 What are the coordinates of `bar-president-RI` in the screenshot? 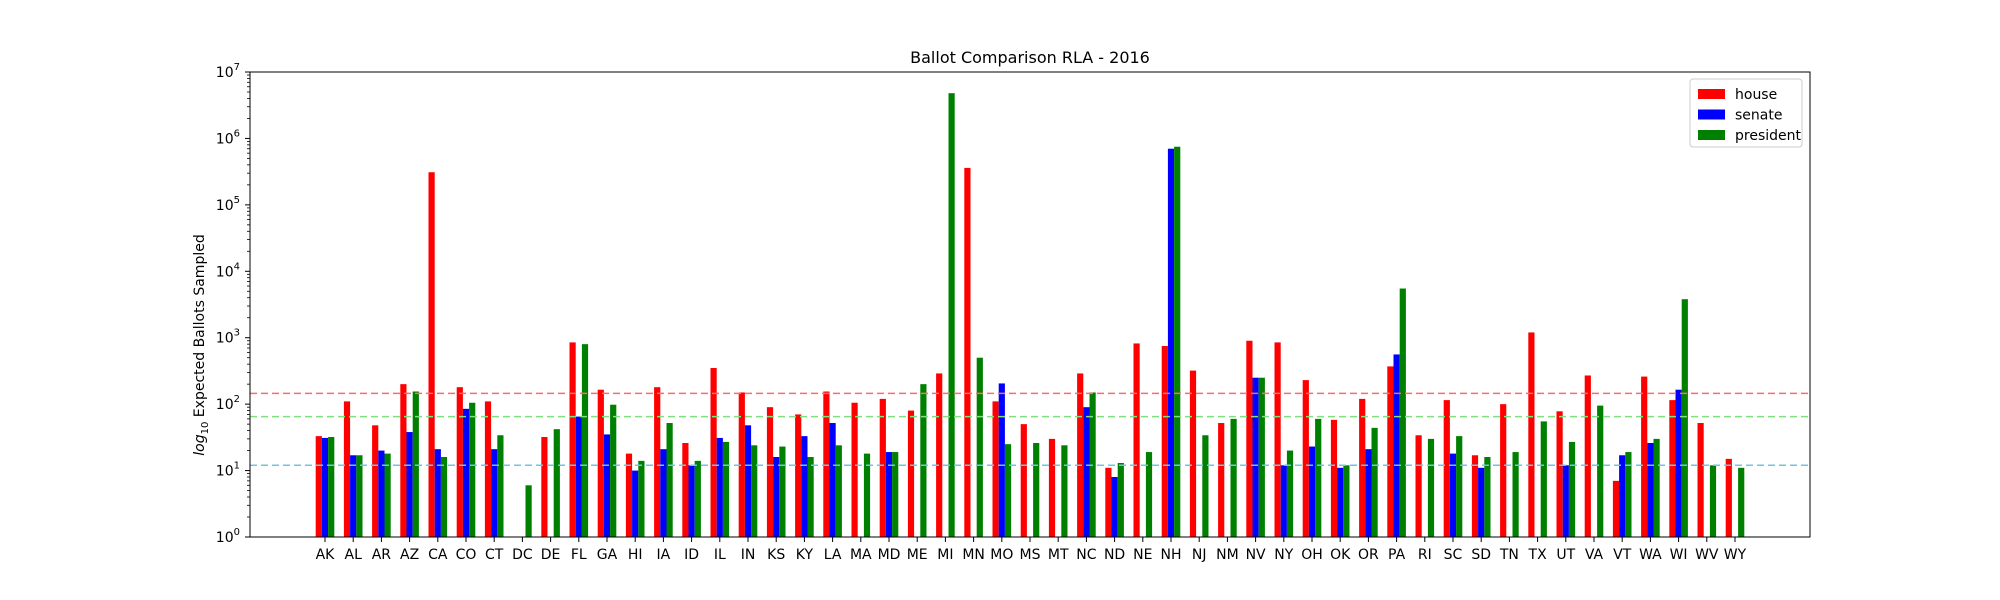 It's located at (1431, 487).